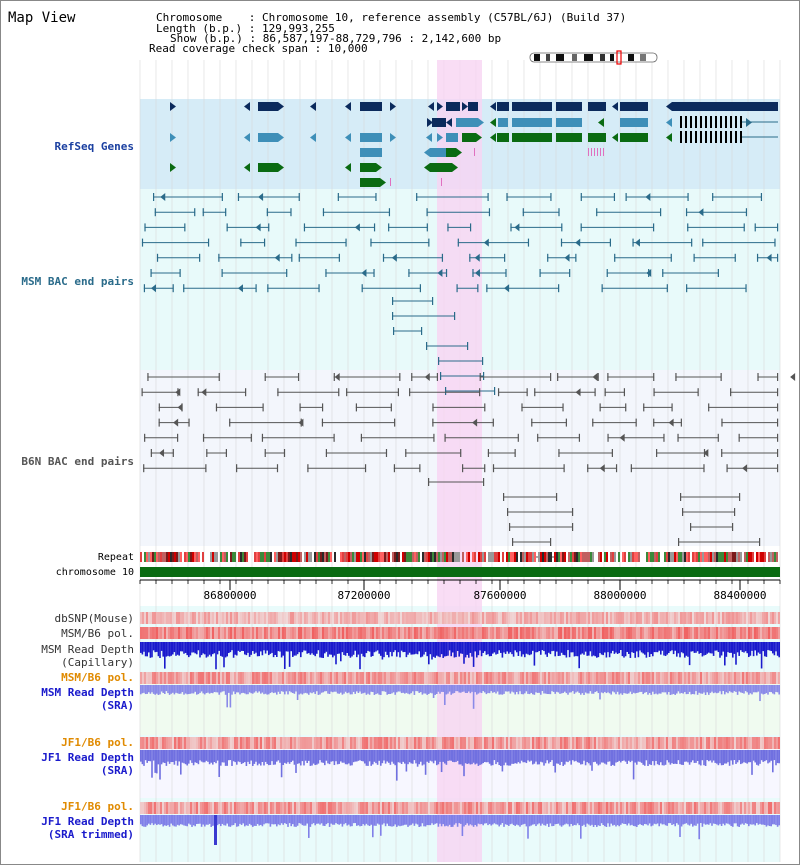 This screenshot has height=865, width=800. What do you see at coordinates (94, 146) in the screenshot?
I see `label-refseq-genes: RefSeq Genes` at bounding box center [94, 146].